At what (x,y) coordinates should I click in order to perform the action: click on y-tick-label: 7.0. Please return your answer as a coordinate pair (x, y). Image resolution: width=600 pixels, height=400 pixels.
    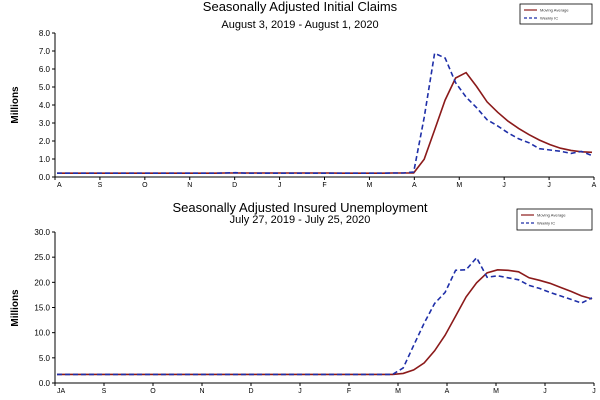
    Looking at the image, I should click on (45, 51).